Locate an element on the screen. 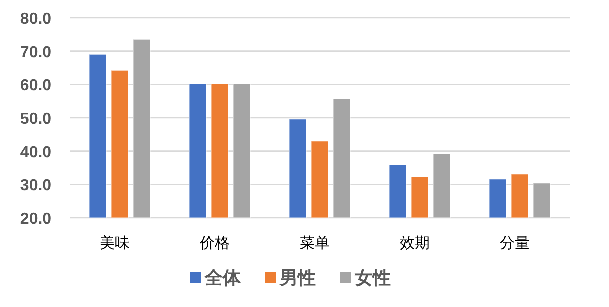 The width and height of the screenshot is (609, 307). legend-label: 男性 is located at coordinates (297, 278).